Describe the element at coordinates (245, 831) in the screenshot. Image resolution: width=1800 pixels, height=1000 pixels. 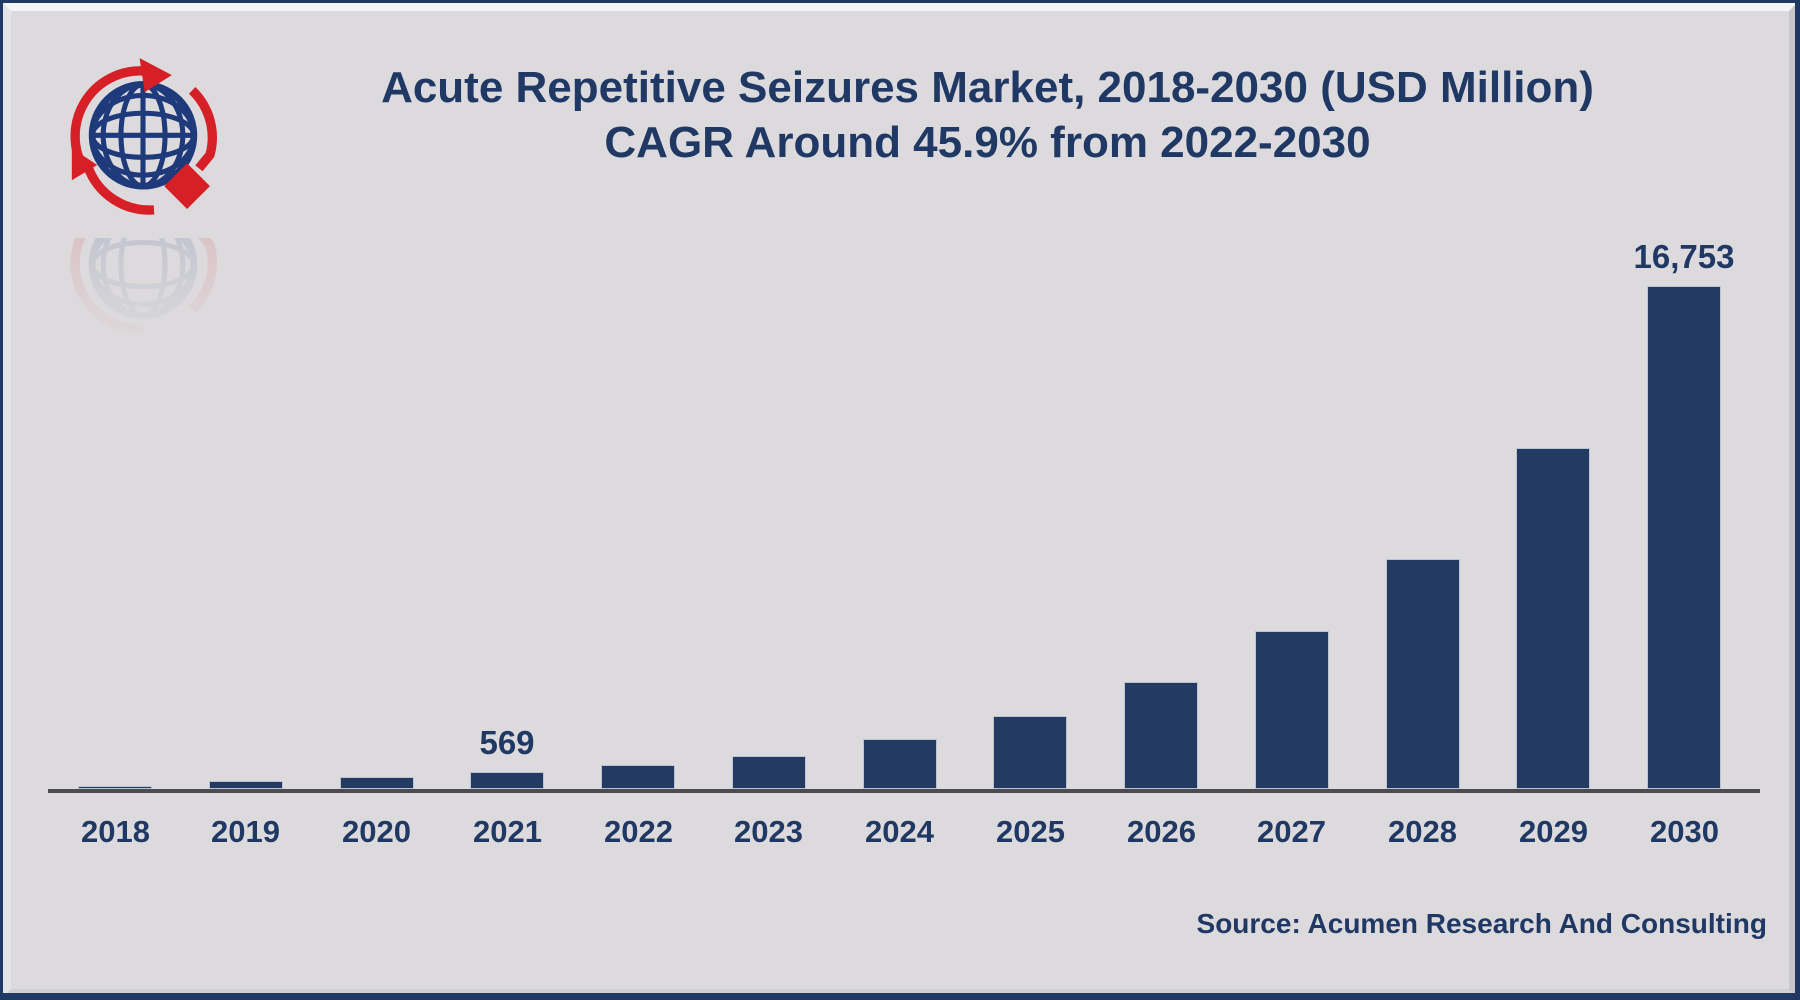
I see `x-tick-2019: 2019` at that location.